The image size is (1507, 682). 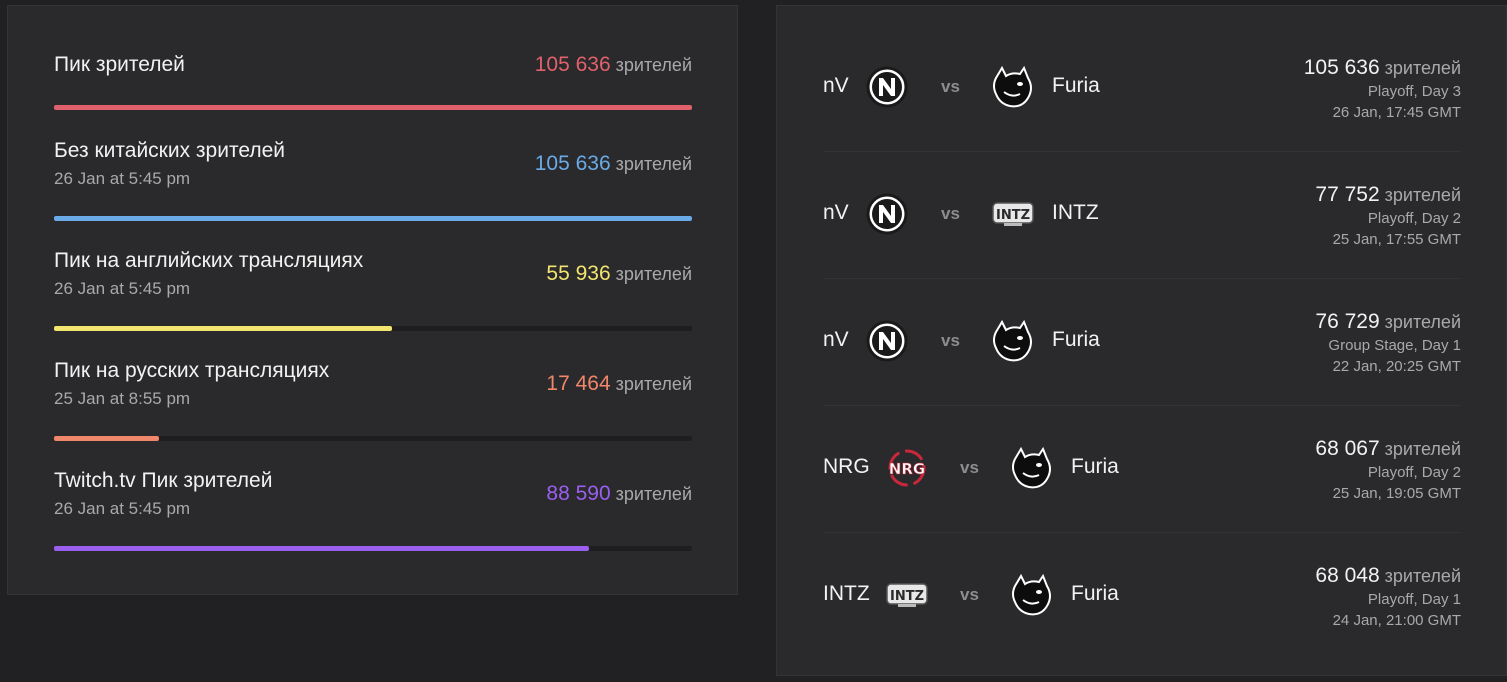 What do you see at coordinates (1341, 67) in the screenshot?
I see `match-viewers-value: 105 636` at bounding box center [1341, 67].